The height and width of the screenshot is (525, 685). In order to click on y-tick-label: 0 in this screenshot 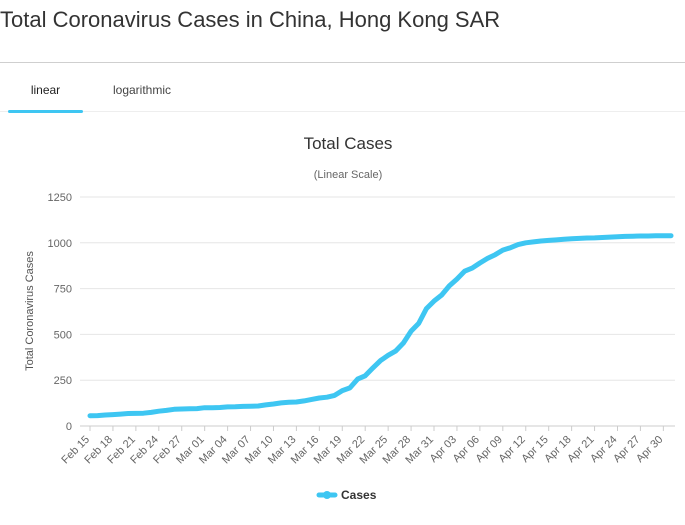, I will do `click(69, 427)`.